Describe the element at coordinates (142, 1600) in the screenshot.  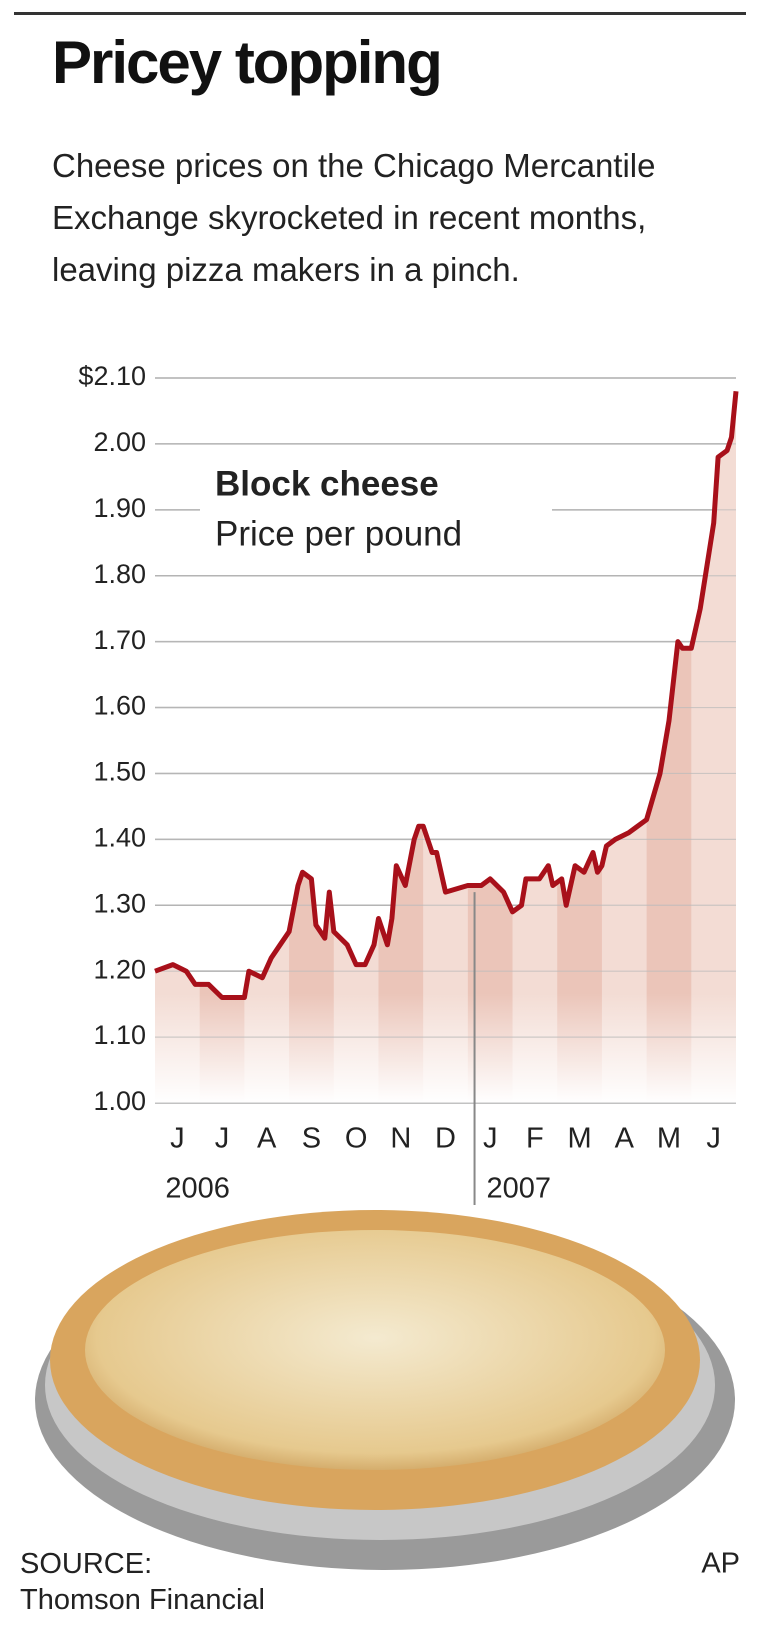
I see `source-line: Thomson Financial` at that location.